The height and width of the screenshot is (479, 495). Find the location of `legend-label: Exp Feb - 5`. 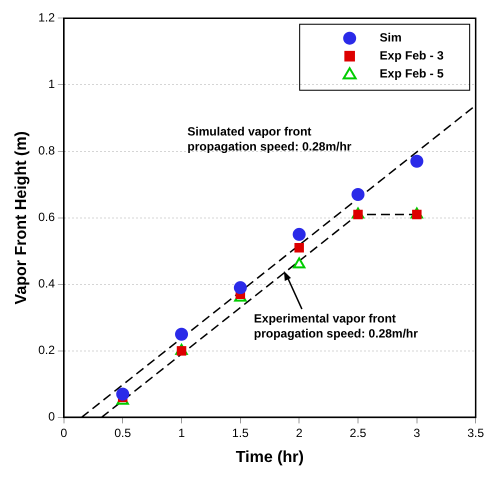

legend-label: Exp Feb - 5 is located at coordinates (412, 73).